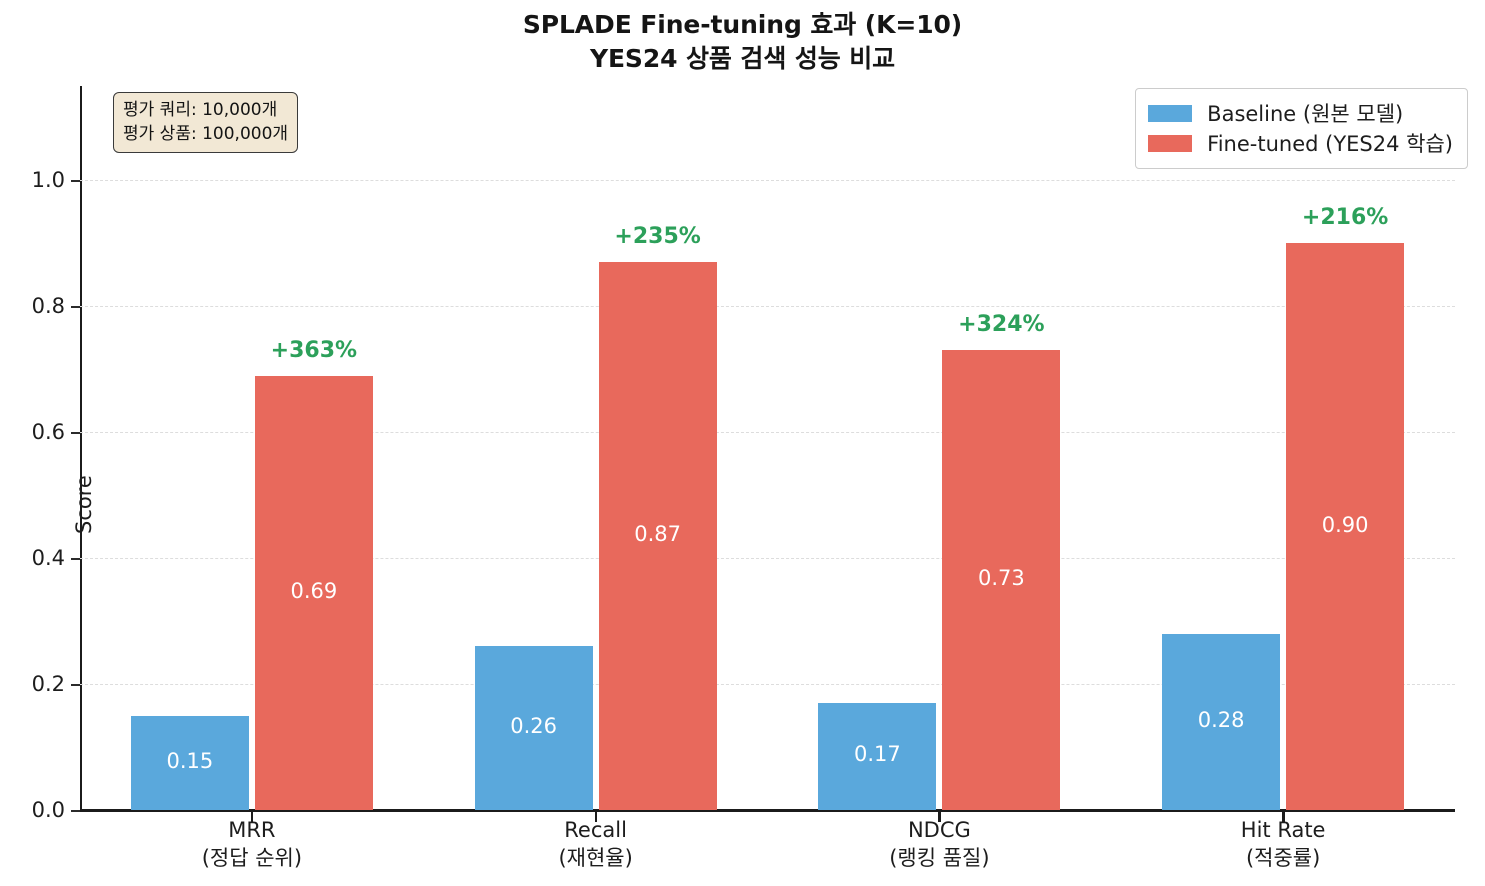 The image size is (1485, 886). What do you see at coordinates (206, 134) in the screenshot?
I see `eval-product-count: 평가 상품: 100,000개` at bounding box center [206, 134].